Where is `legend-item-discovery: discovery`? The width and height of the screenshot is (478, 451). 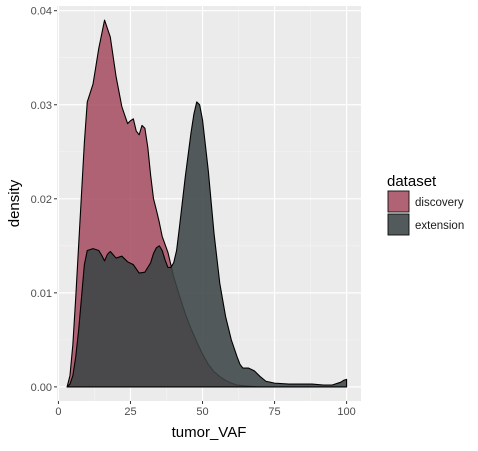
legend-item-discovery: discovery is located at coordinates (425, 201).